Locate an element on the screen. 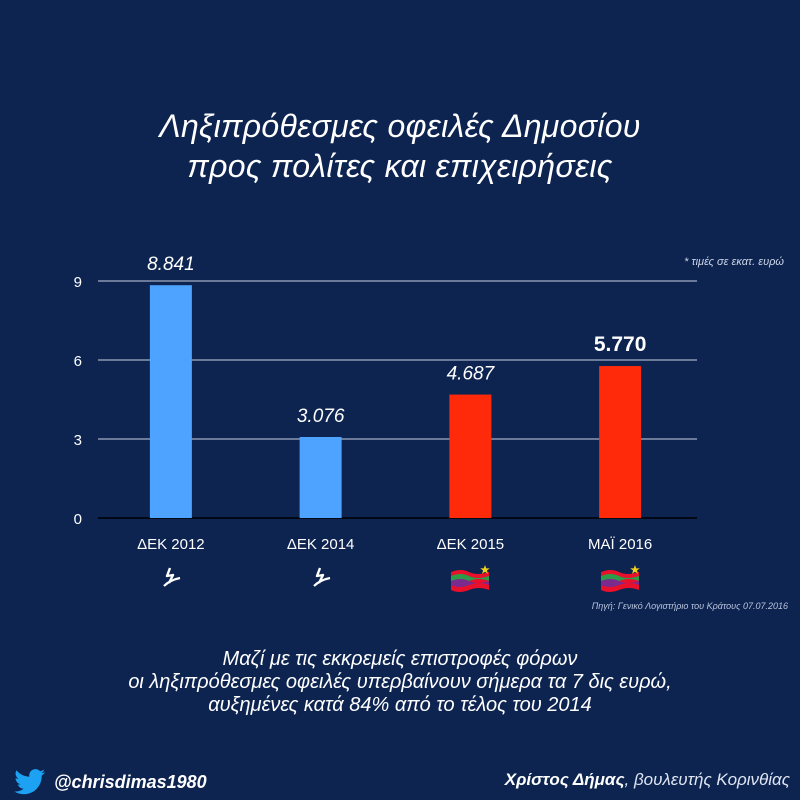 The height and width of the screenshot is (800, 800). y-tick-label: 9 is located at coordinates (78, 282).